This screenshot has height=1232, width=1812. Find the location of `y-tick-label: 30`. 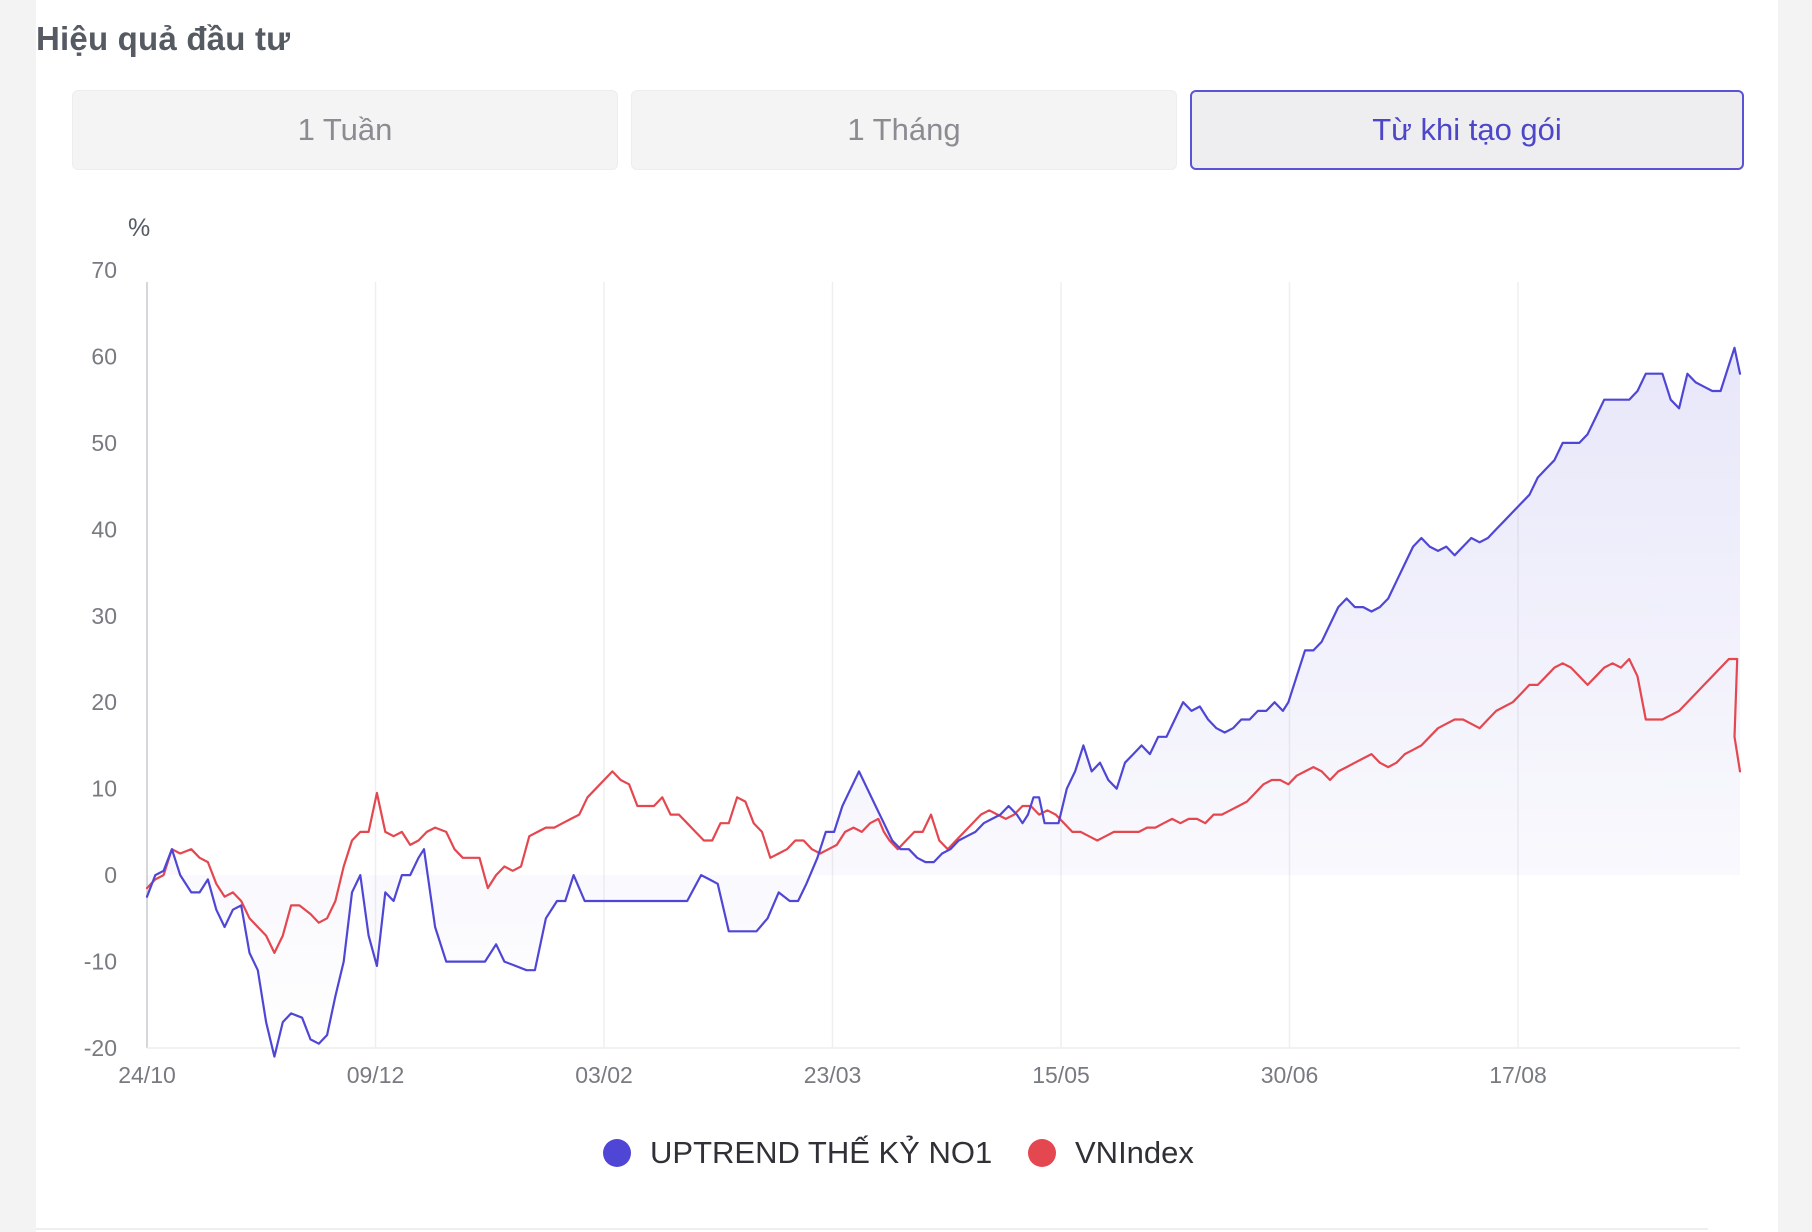

y-tick-label: 30 is located at coordinates (104, 616).